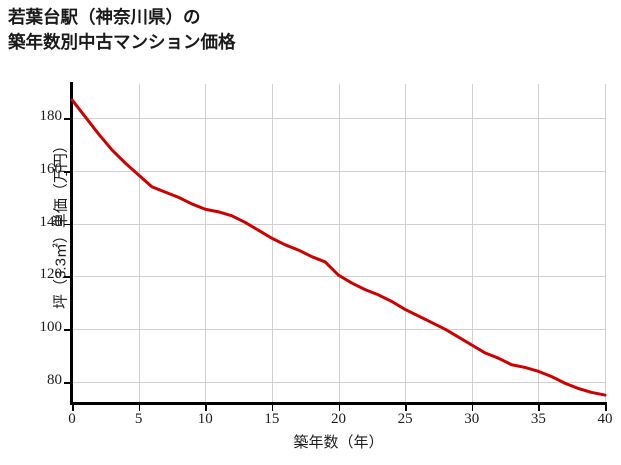 The image size is (621, 465). I want to click on x-axis-tick-label: 15, so click(272, 419).